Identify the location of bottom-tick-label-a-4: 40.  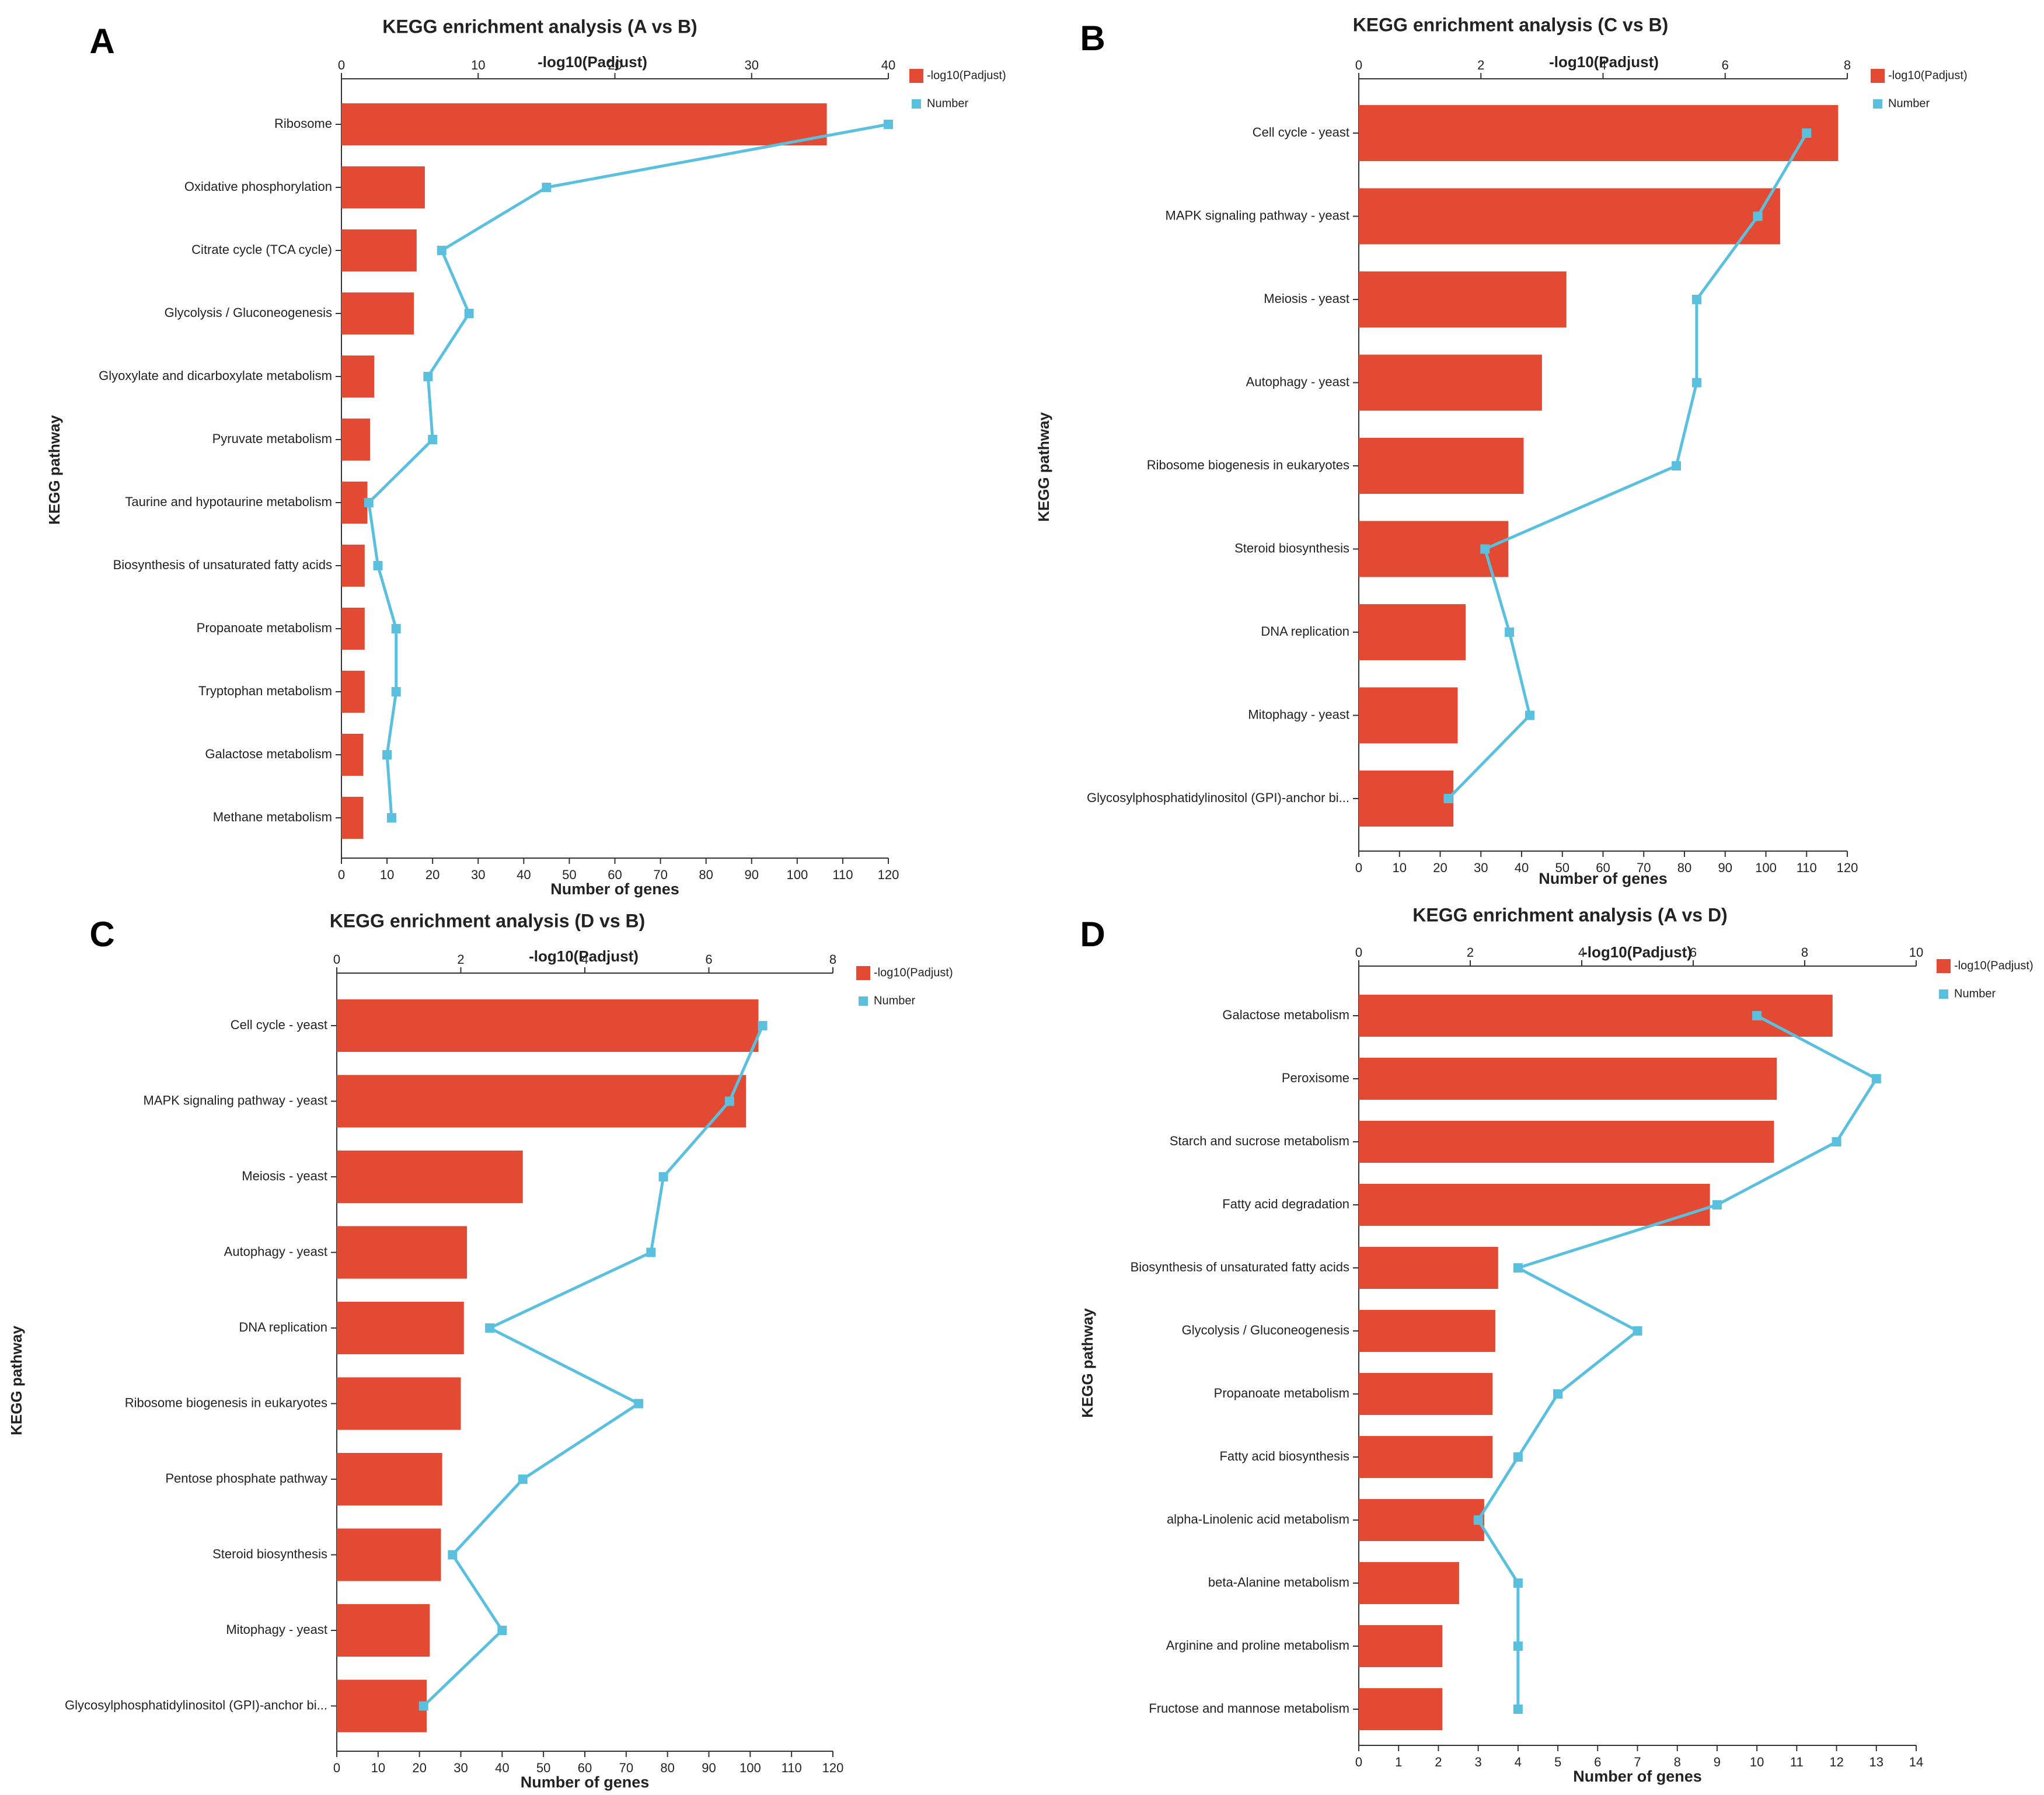
(524, 874).